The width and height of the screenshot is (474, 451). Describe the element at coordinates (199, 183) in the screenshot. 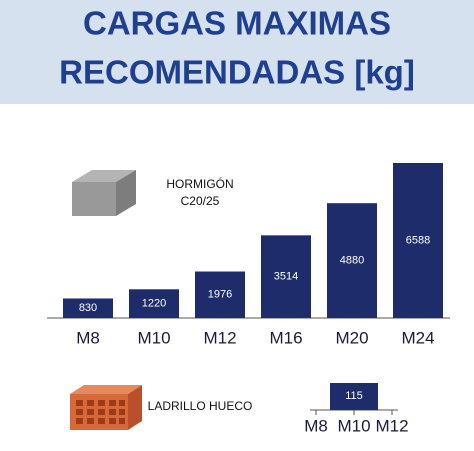

I see `annotation: HORMIGÓN` at that location.